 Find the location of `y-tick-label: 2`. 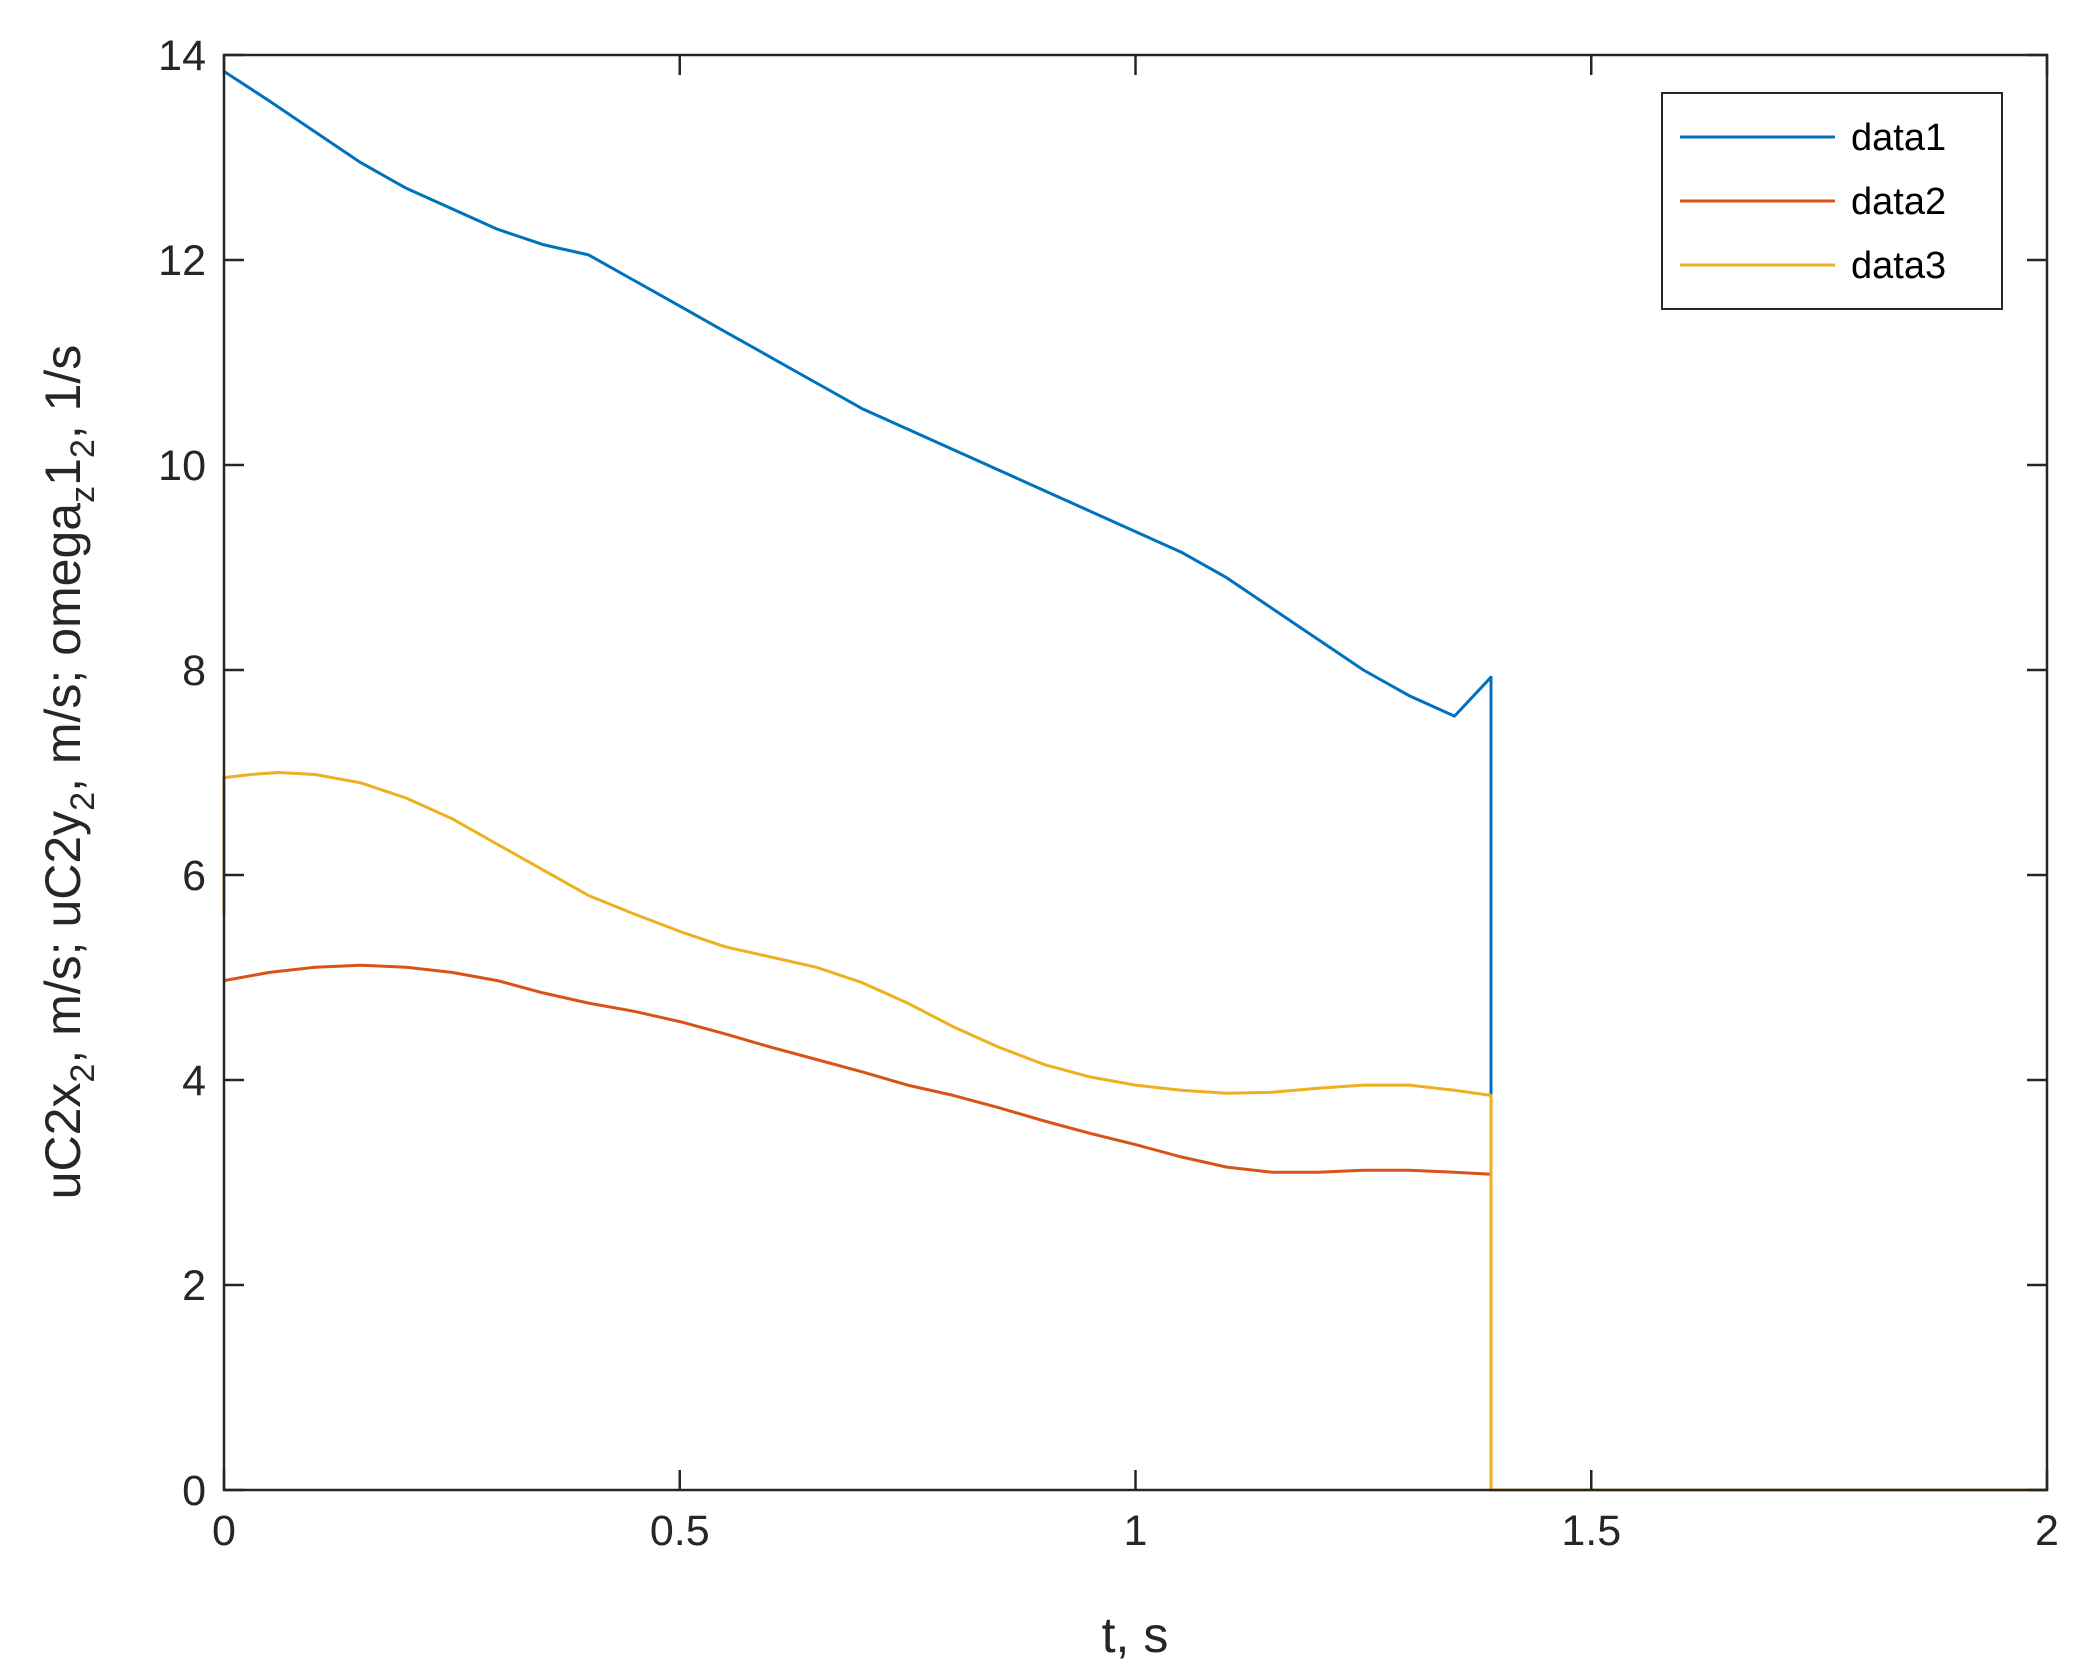

y-tick-label: 2 is located at coordinates (194, 1286).